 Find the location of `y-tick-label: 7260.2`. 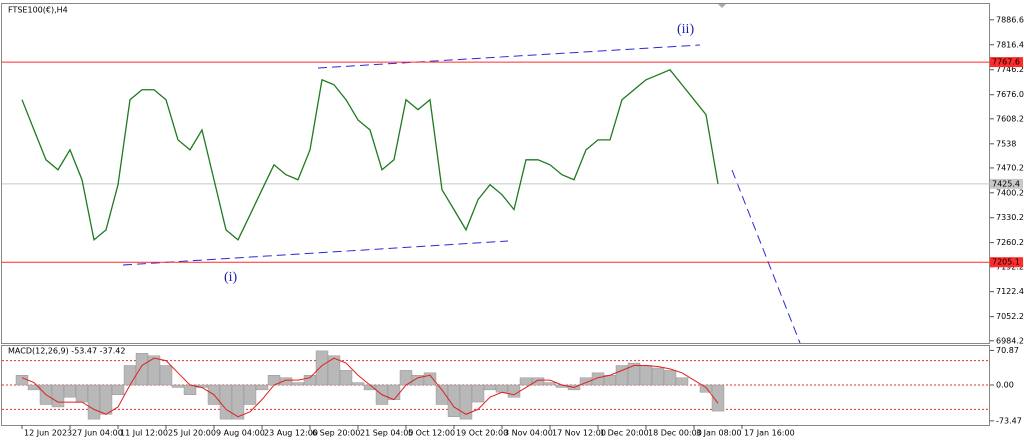

y-tick-label: 7260.2 is located at coordinates (1010, 242).